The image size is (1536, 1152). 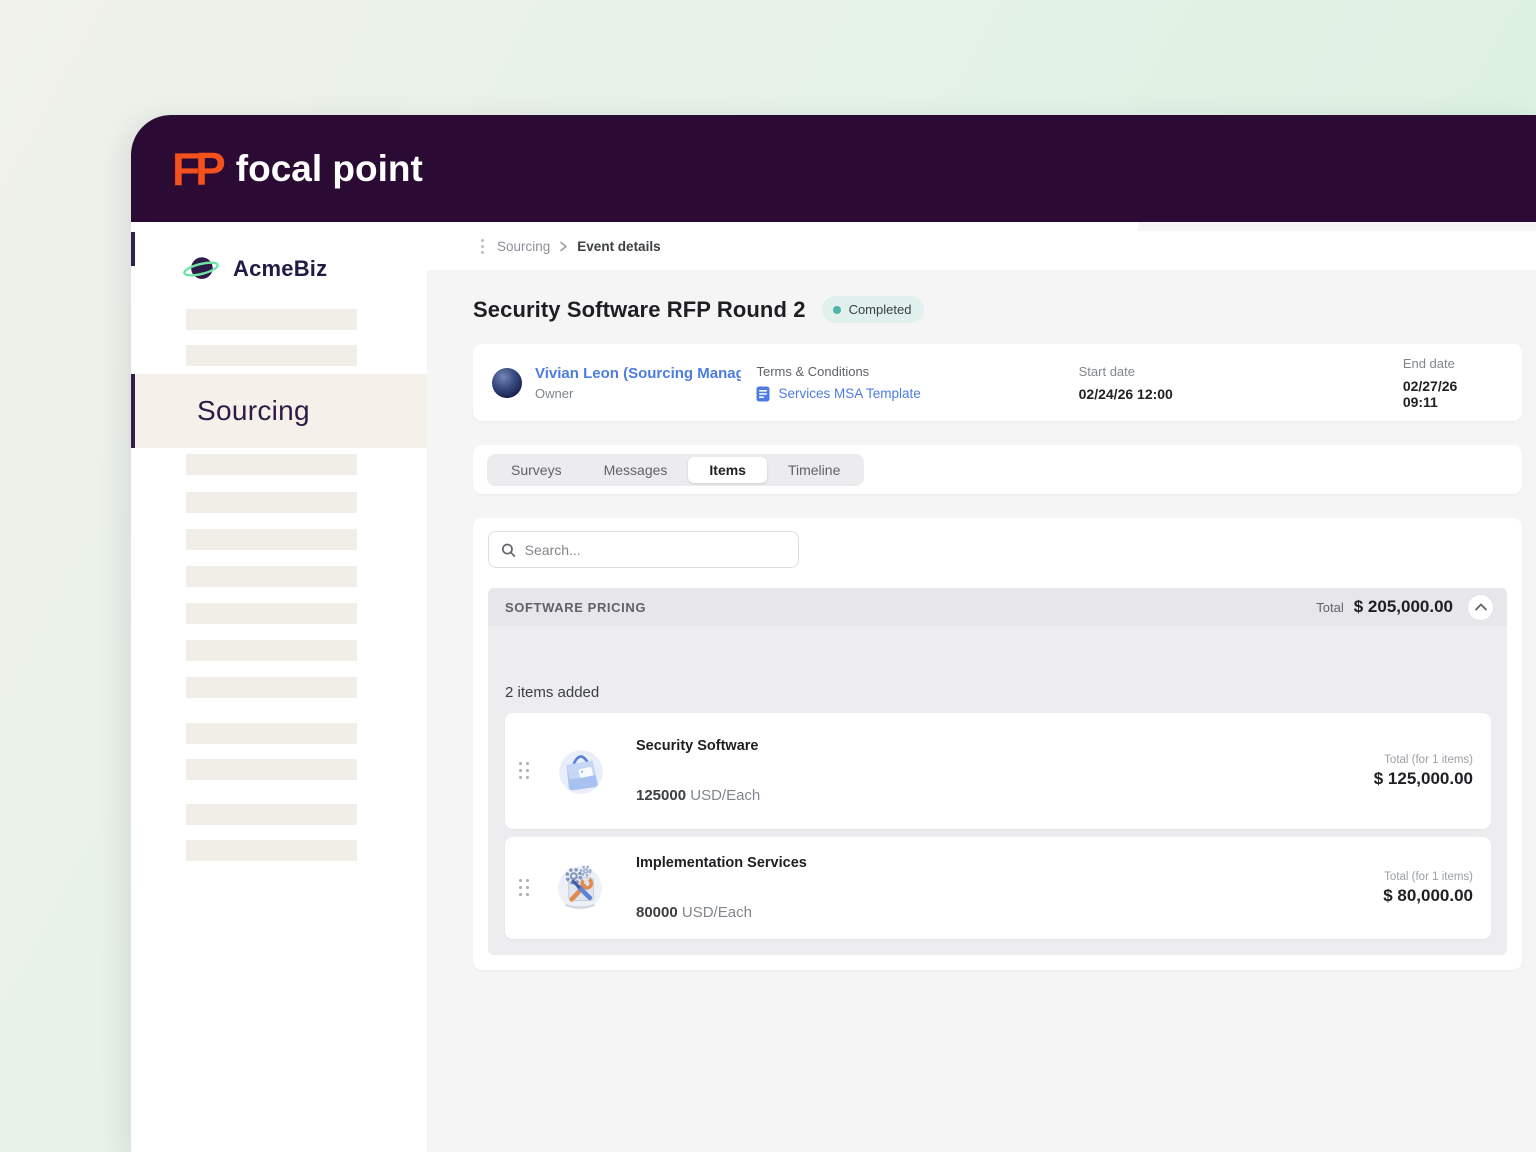 I want to click on focal-point-logo-text: focal point, so click(x=329, y=168).